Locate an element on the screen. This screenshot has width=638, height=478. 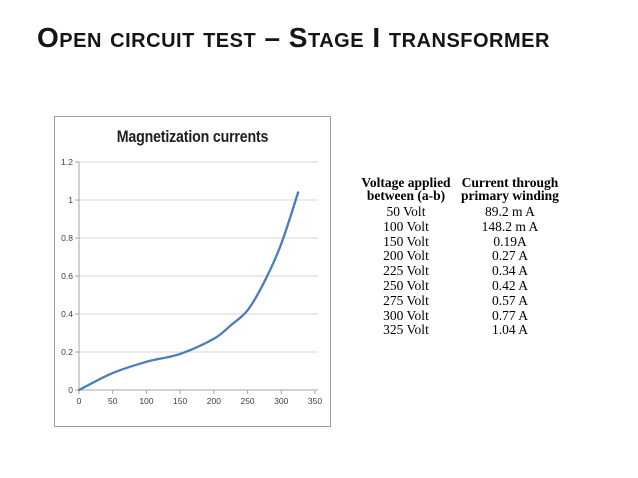
current-cell: 0.34 A is located at coordinates (509, 271).